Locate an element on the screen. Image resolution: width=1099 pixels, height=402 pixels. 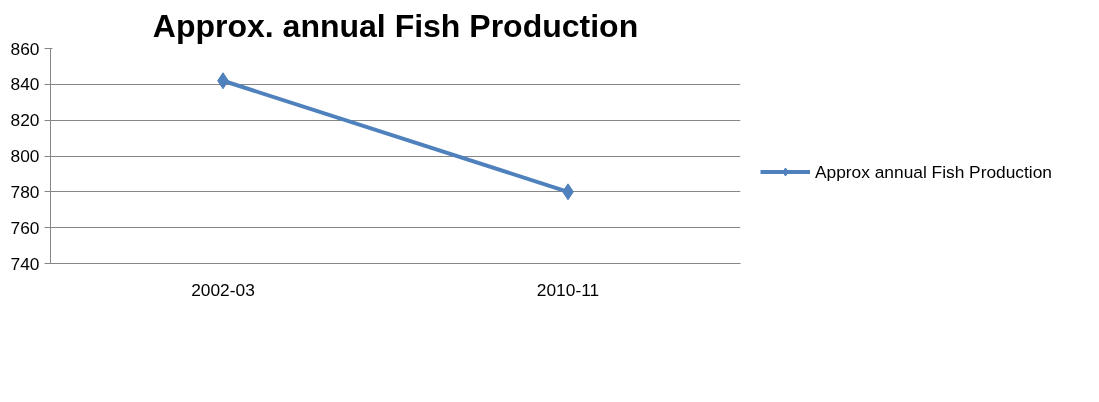
y-tick-label: 860 is located at coordinates (25, 48).